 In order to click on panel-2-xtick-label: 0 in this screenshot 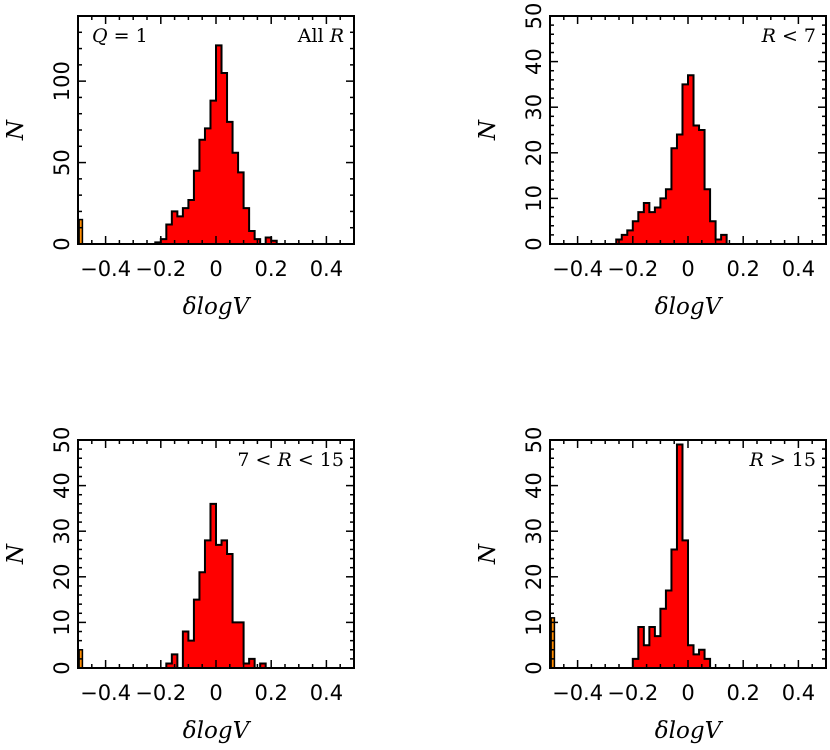, I will do `click(687, 269)`.